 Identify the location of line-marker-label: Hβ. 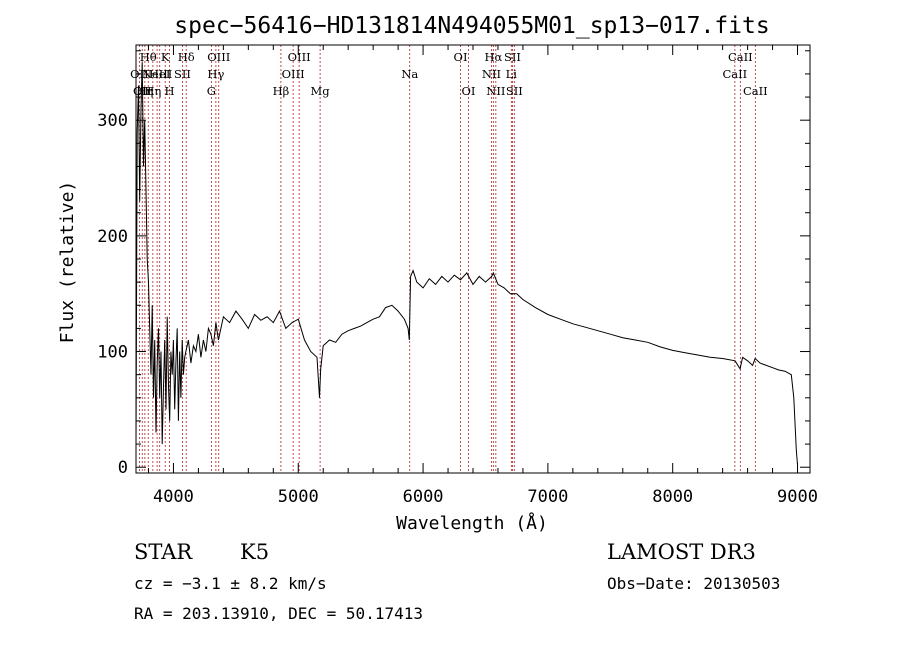
(281, 91).